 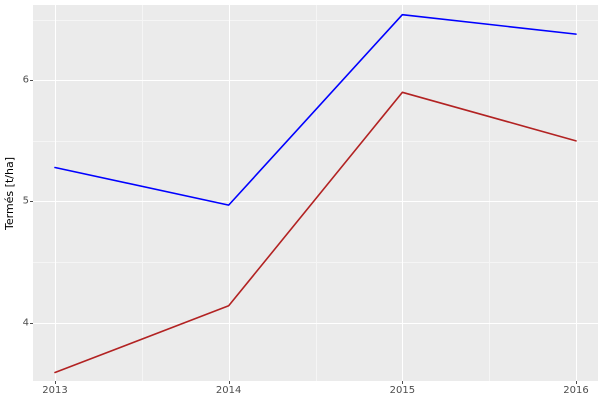 I want to click on x-axis-tick-label: 2013, so click(x=55, y=390).